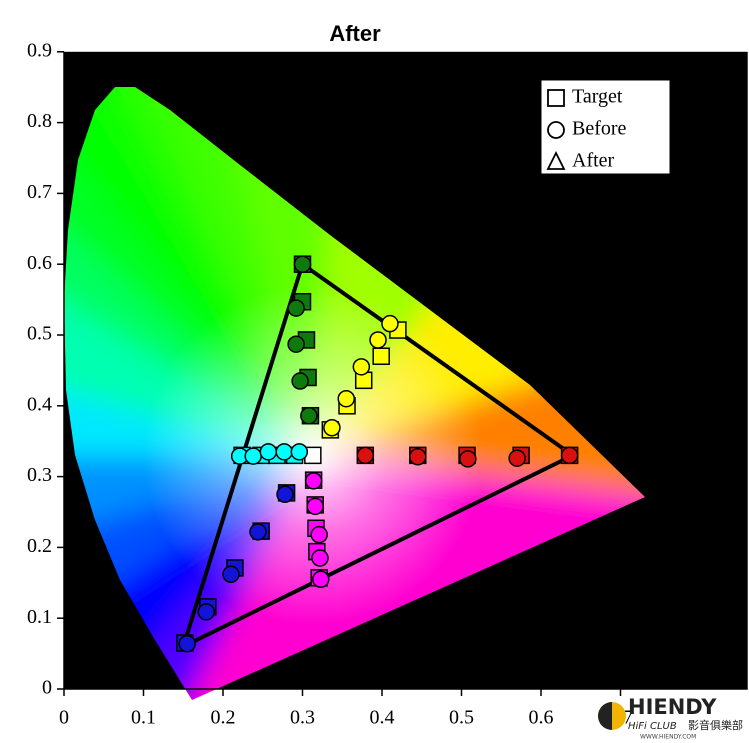 This screenshot has height=743, width=749. What do you see at coordinates (39, 263) in the screenshot?
I see `y-tick-label: 0.6` at bounding box center [39, 263].